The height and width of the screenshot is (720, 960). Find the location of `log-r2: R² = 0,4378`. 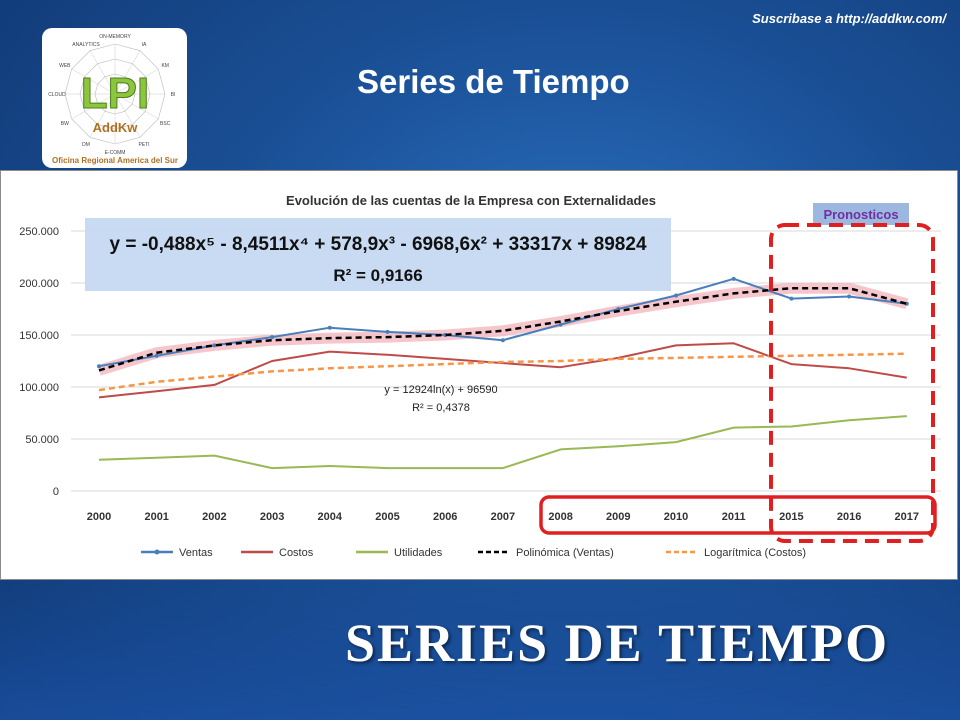

log-r2: R² = 0,4378 is located at coordinates (441, 408).